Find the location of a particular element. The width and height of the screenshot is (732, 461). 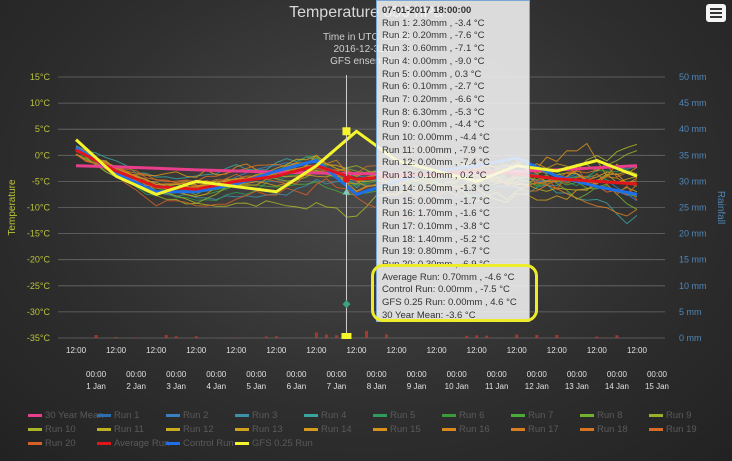

legend-item: 30 Year Mean is located at coordinates (66, 415).